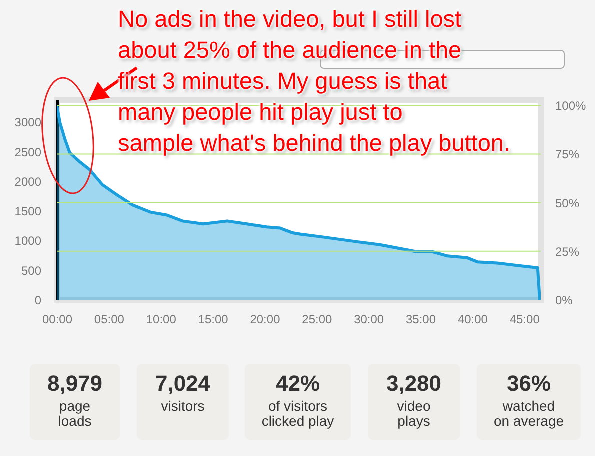 This screenshot has width=595, height=456. I want to click on x-tick-label: 00:00, so click(57, 319).